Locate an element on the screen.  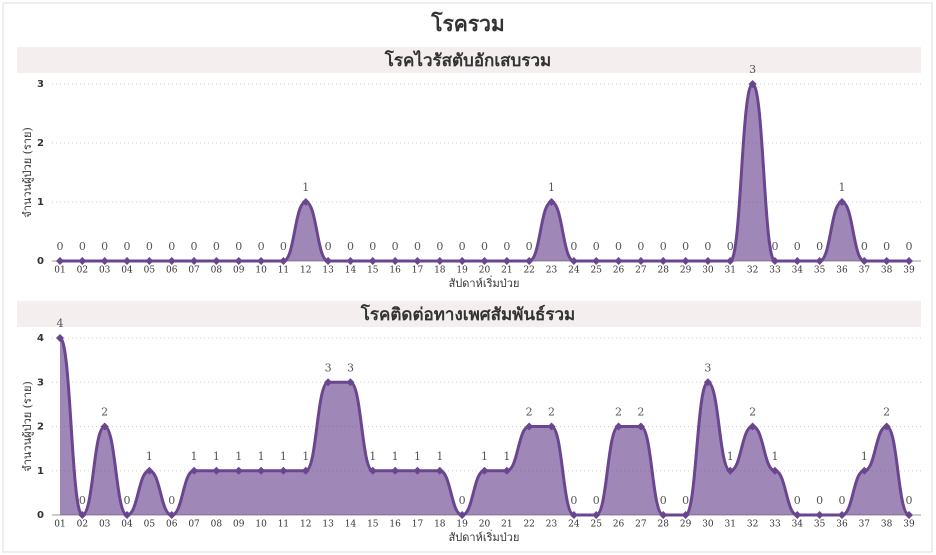
x-tick-label: 15 is located at coordinates (373, 271).